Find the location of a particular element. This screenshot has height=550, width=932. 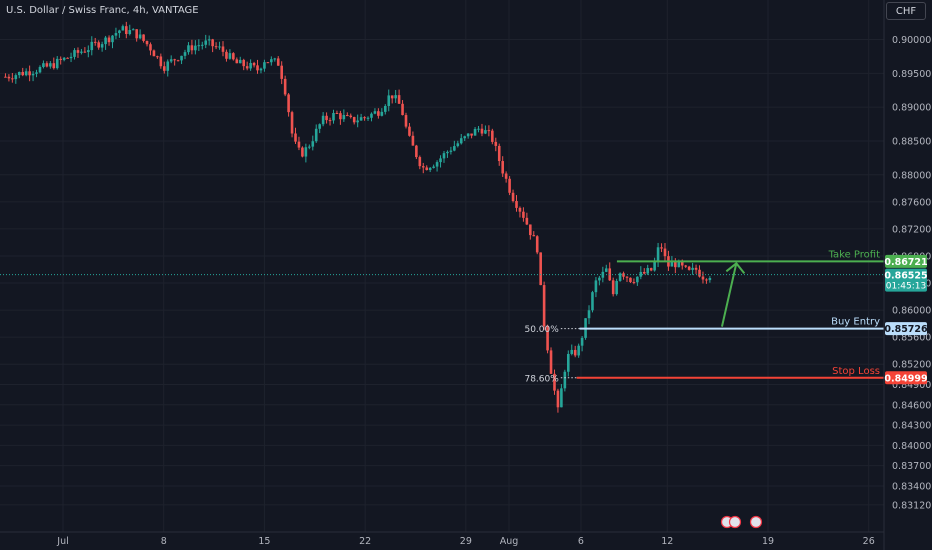

trade-level-label: Take Profit is located at coordinates (854, 254).